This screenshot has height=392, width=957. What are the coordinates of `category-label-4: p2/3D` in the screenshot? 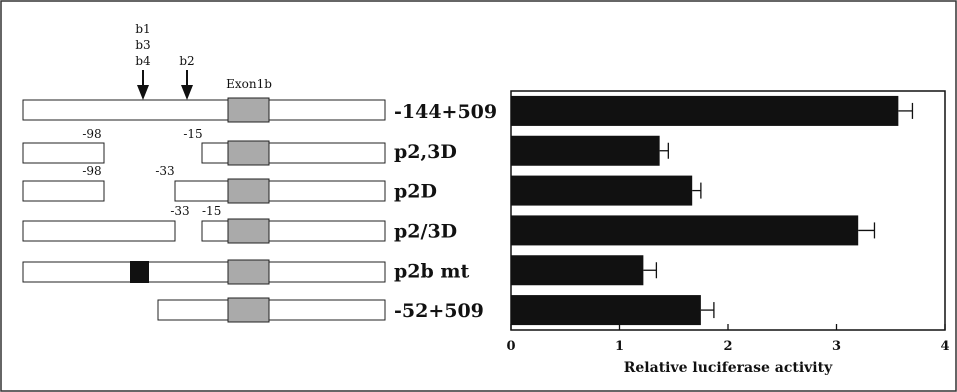 It's located at (425, 231).